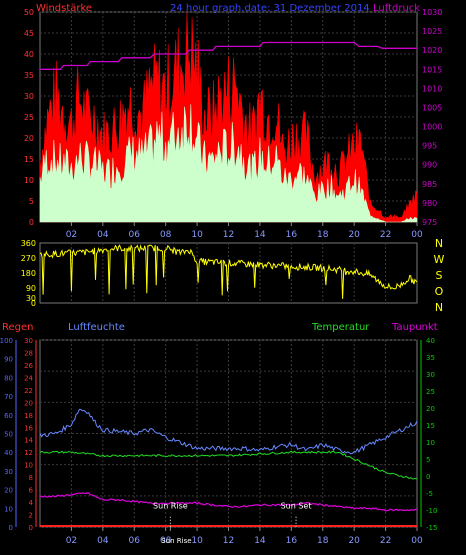  I want to click on humidity-series, so click(228, 431).